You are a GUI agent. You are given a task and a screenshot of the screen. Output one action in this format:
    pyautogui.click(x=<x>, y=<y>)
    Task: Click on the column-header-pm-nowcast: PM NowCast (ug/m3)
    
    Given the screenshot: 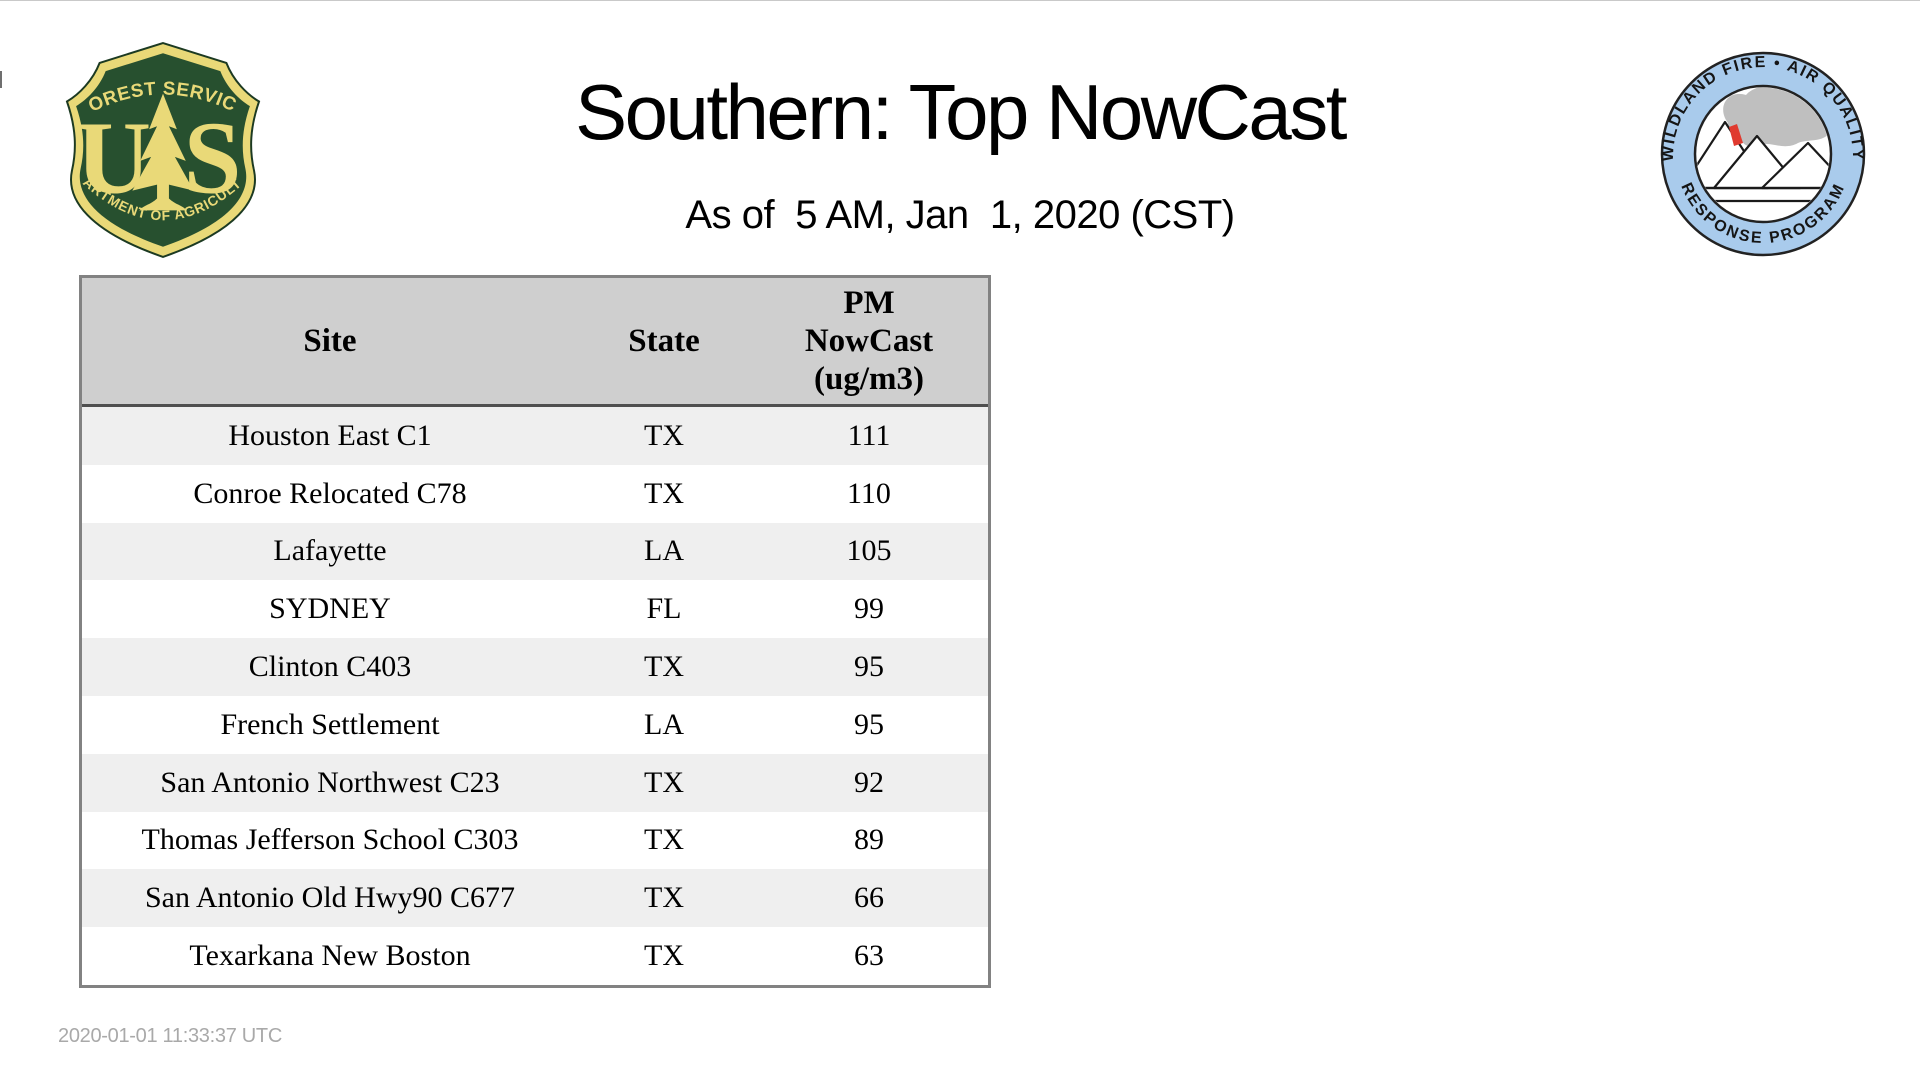 What is the action you would take?
    pyautogui.click(x=869, y=341)
    